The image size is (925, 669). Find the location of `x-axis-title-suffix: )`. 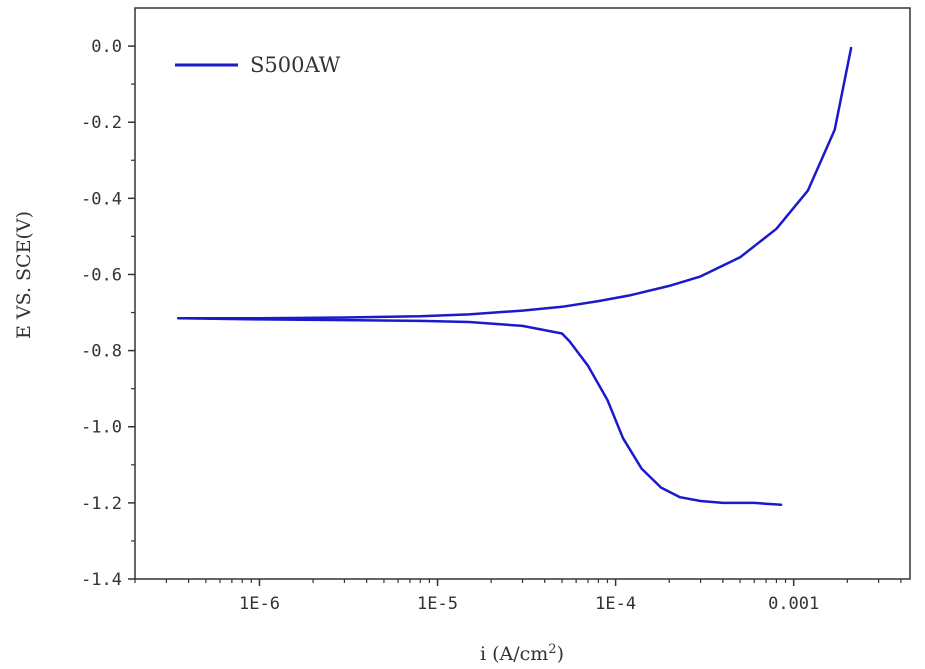

x-axis-title-suffix: ) is located at coordinates (560, 654).